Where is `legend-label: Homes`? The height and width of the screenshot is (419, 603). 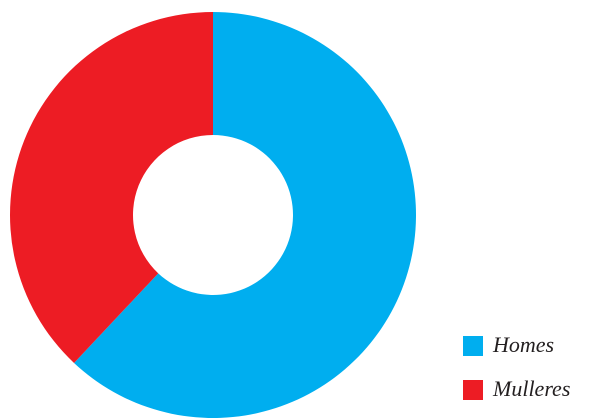
legend-label: Homes is located at coordinates (523, 344).